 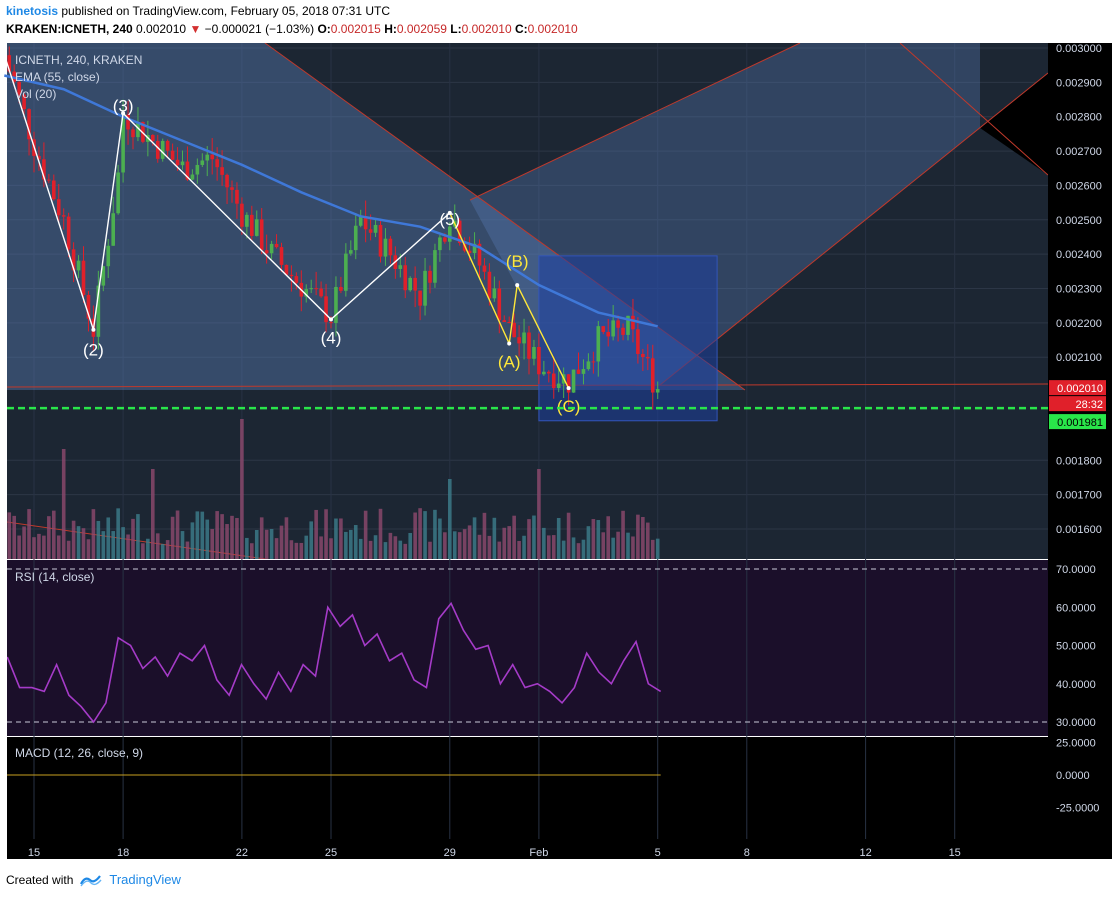 What do you see at coordinates (242, 853) in the screenshot?
I see `time-tick-label: 22` at bounding box center [242, 853].